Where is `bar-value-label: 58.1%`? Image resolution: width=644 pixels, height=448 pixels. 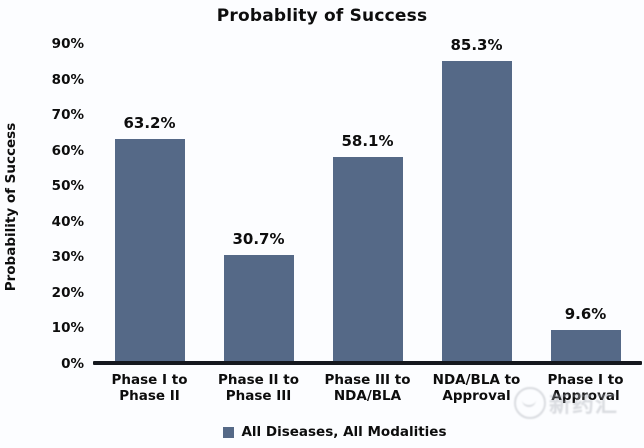
bar-value-label: 58.1% is located at coordinates (367, 141).